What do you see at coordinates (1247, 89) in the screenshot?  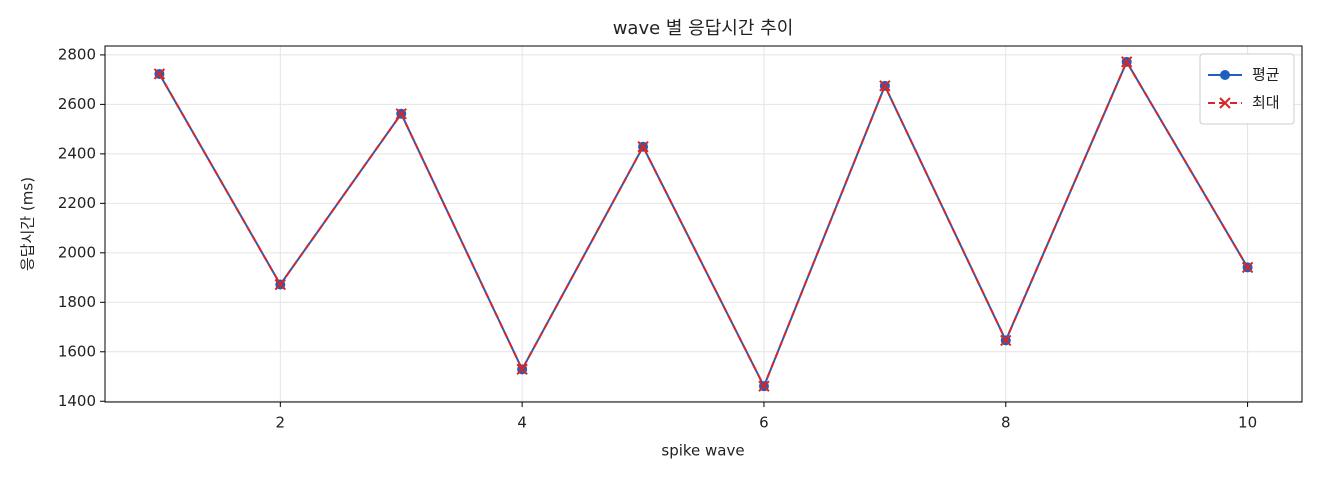 I see `legend-box` at bounding box center [1247, 89].